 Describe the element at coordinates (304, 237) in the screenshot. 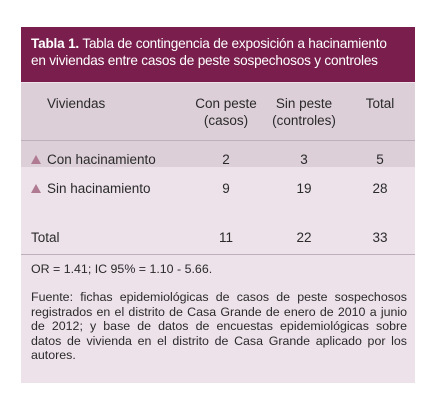

I see `total-sin-peste: 22` at that location.